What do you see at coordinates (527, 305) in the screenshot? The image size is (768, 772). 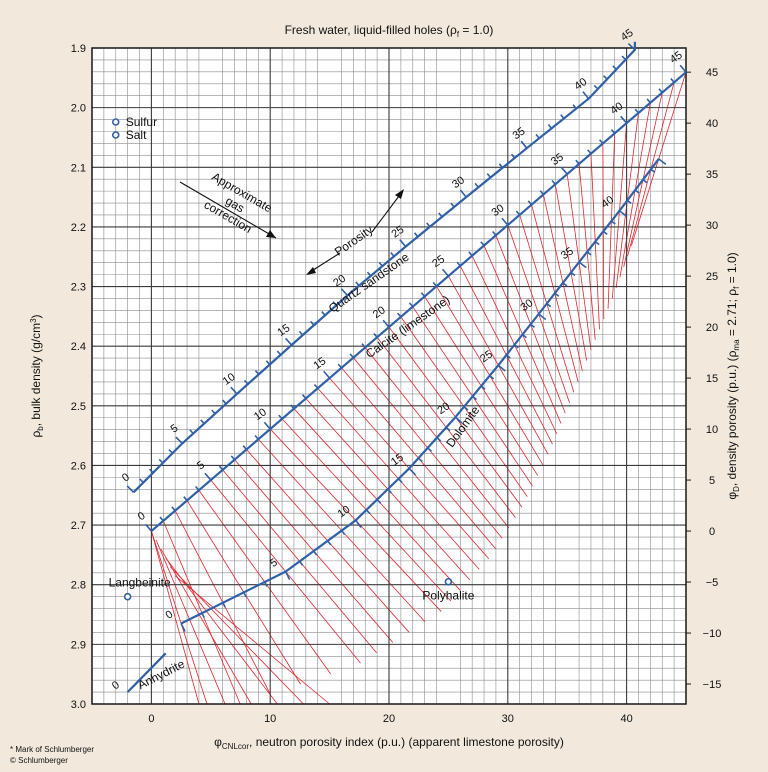 I see `porosity-label-dolomite: 30` at bounding box center [527, 305].